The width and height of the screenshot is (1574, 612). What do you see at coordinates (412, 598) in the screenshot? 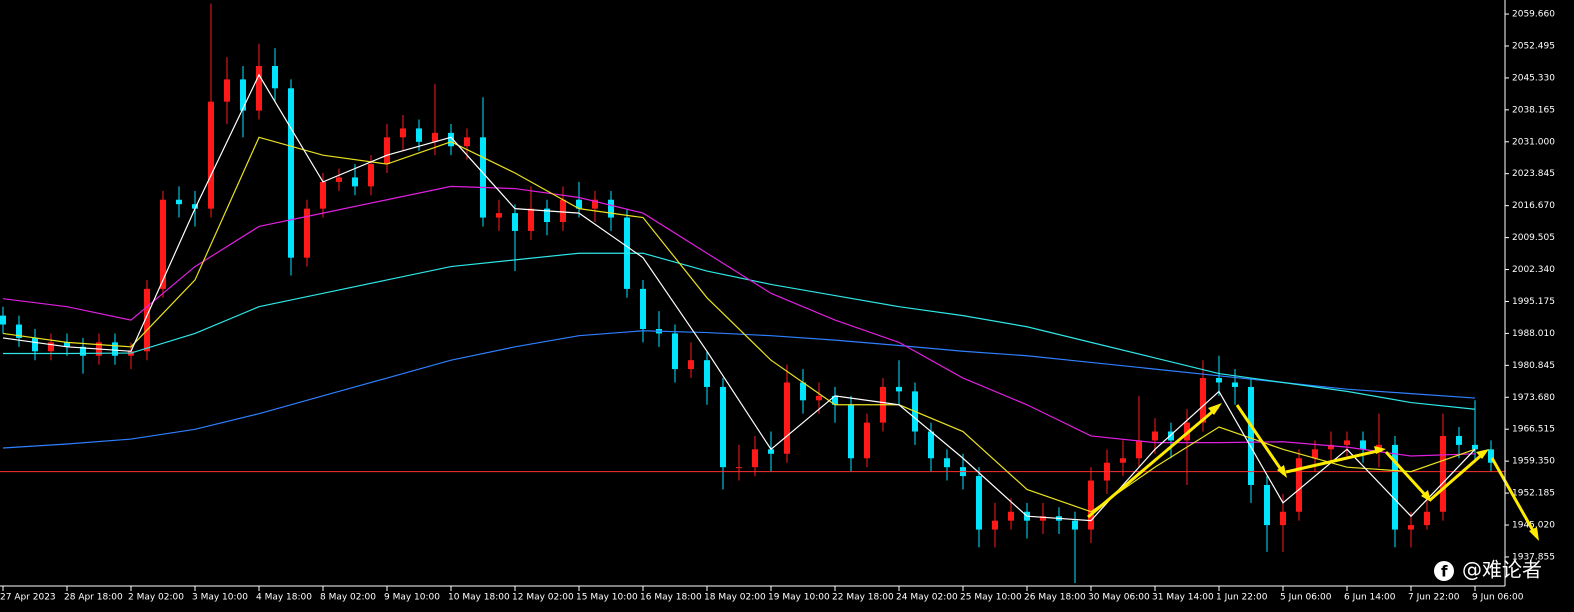
I see `x-tick-label: 9 May 10:00` at bounding box center [412, 598].